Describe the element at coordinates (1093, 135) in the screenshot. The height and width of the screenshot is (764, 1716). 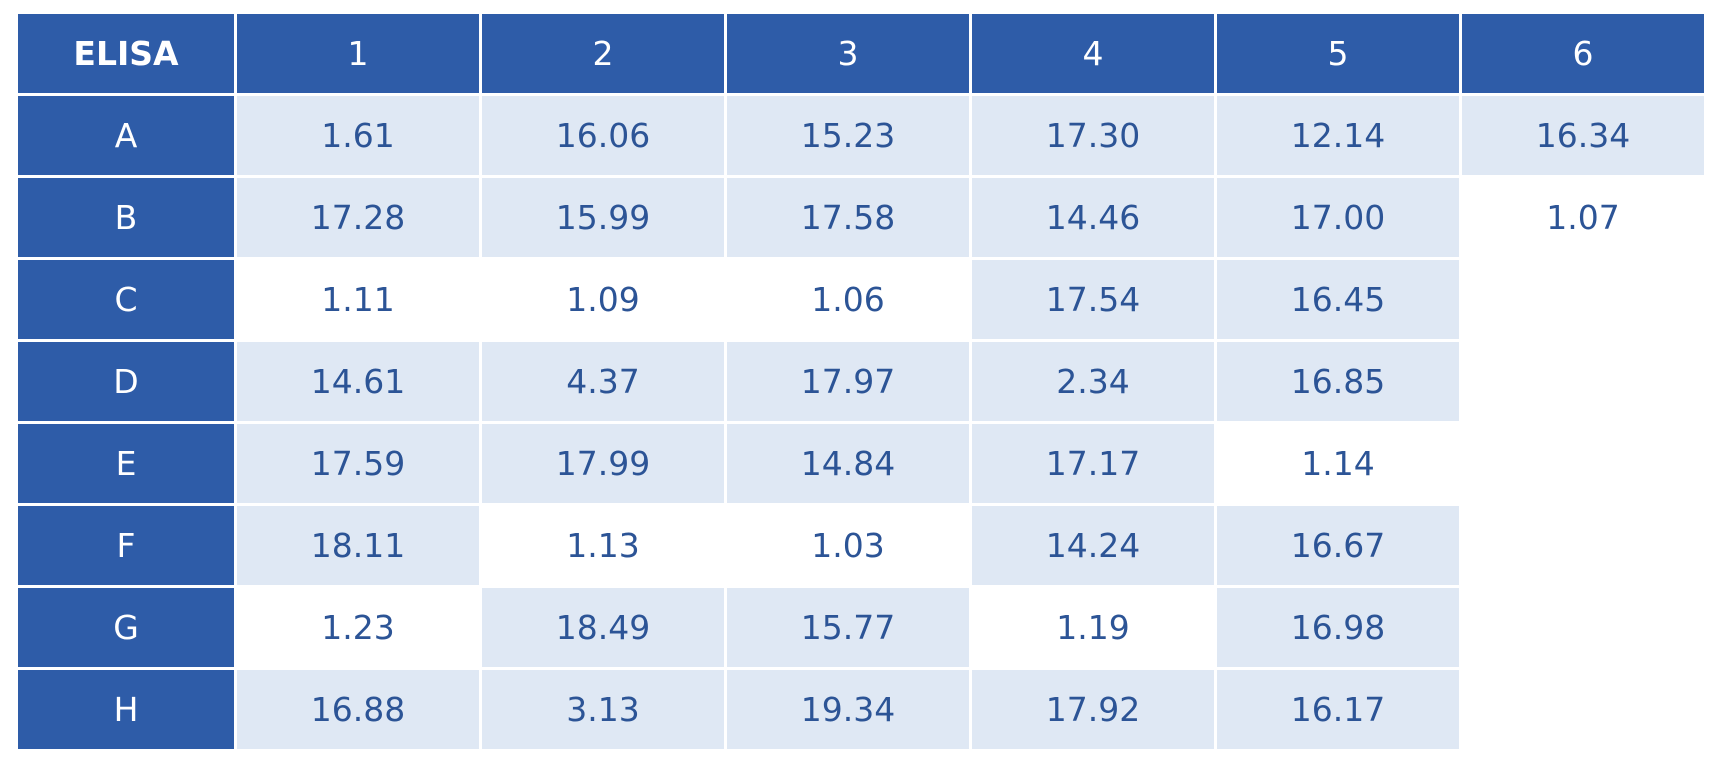
I see `value-cell: 17.30` at that location.